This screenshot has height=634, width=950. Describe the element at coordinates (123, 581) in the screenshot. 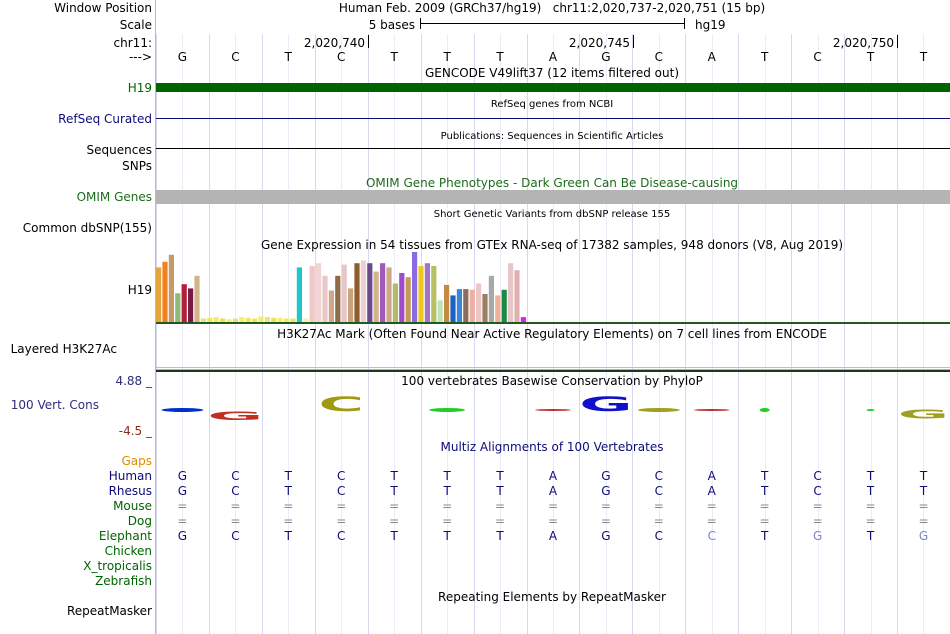

I see `species-label-zebrafish: Zebrafish` at that location.